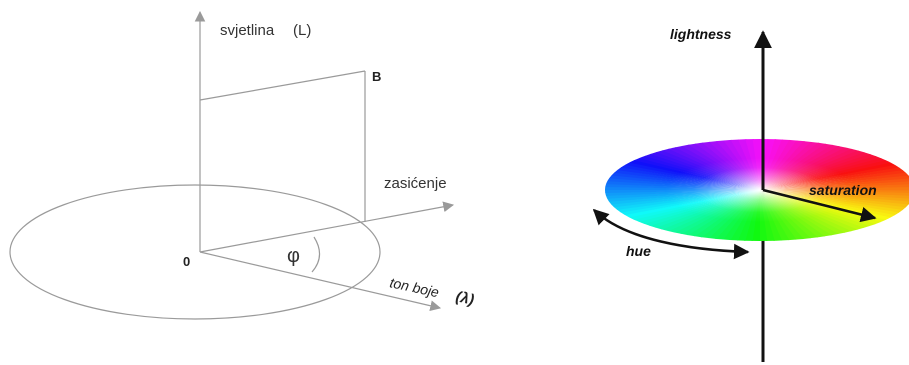 This screenshot has height=365, width=909. Describe the element at coordinates (302, 30) in the screenshot. I see `lightness-axis-symbol: (L)` at that location.